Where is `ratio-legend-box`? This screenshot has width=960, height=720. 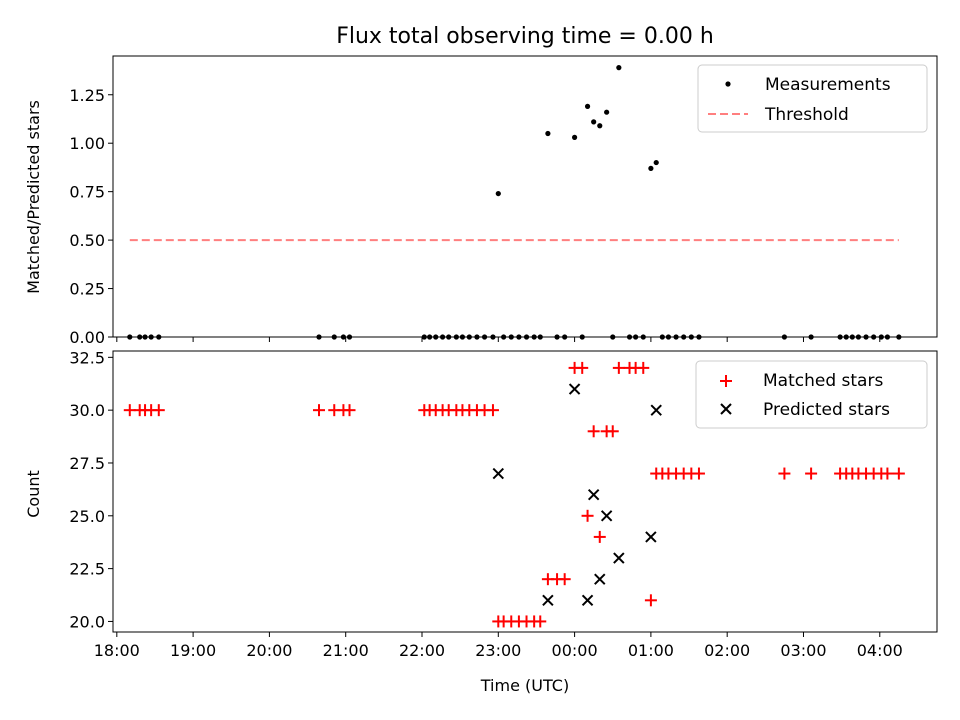
ratio-legend-box is located at coordinates (812, 98).